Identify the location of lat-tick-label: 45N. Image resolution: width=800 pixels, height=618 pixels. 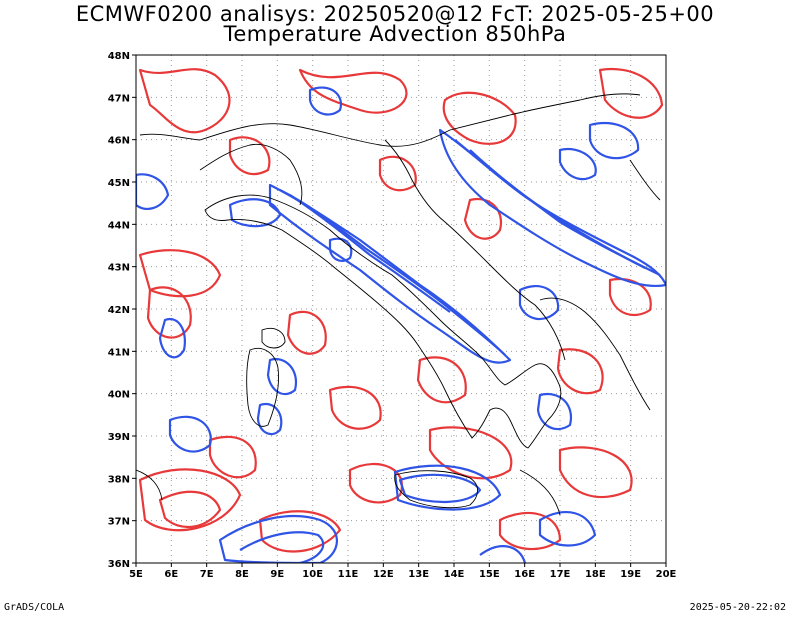
(119, 183).